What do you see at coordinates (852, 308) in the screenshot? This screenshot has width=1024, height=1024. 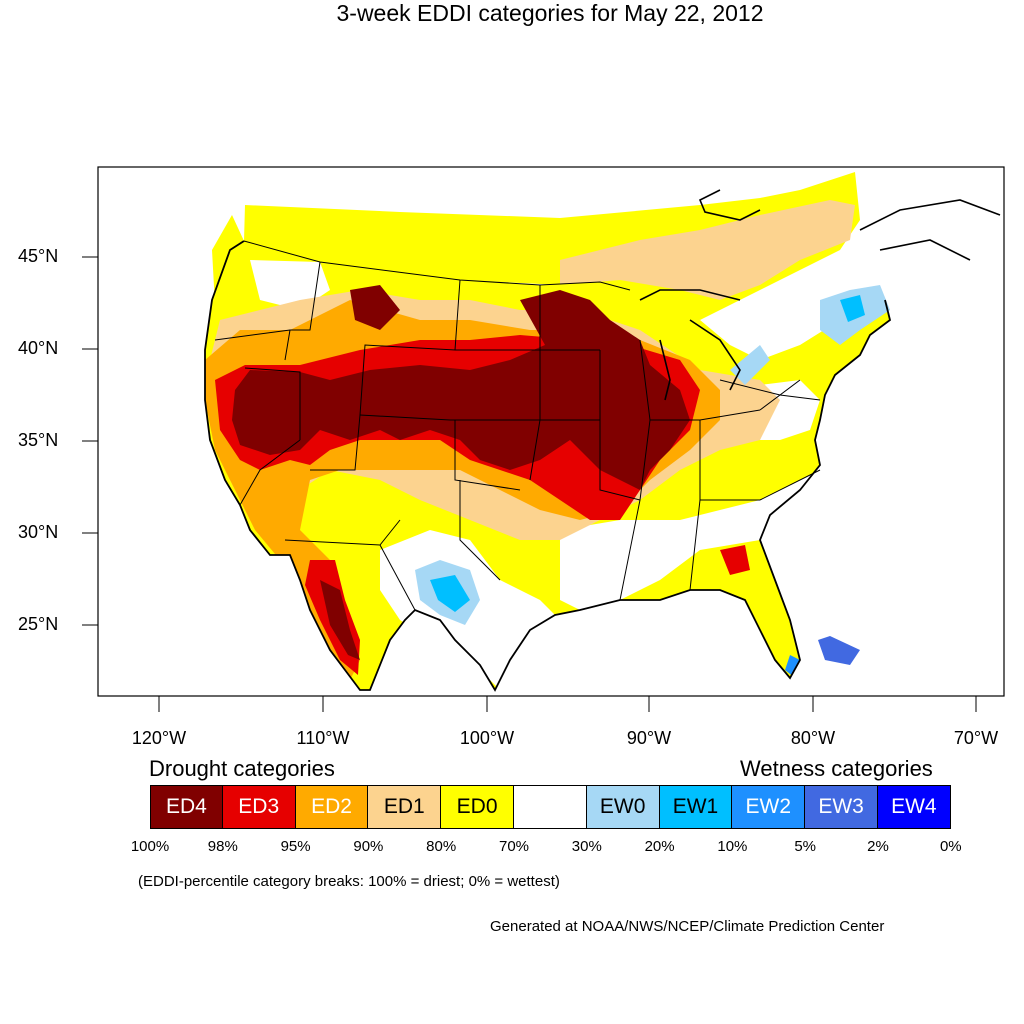 I see `northeast-wet-ew1-region` at bounding box center [852, 308].